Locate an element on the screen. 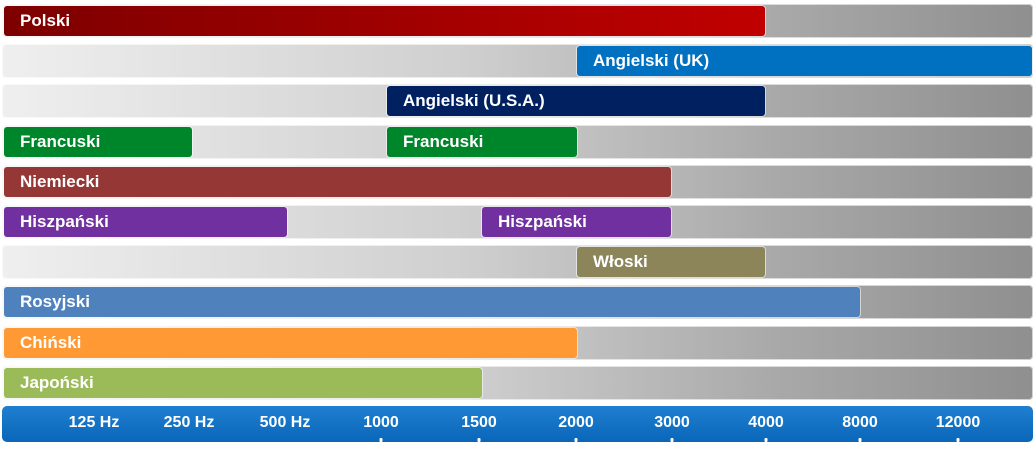  range-bar: Angielski (UK) is located at coordinates (804, 61).